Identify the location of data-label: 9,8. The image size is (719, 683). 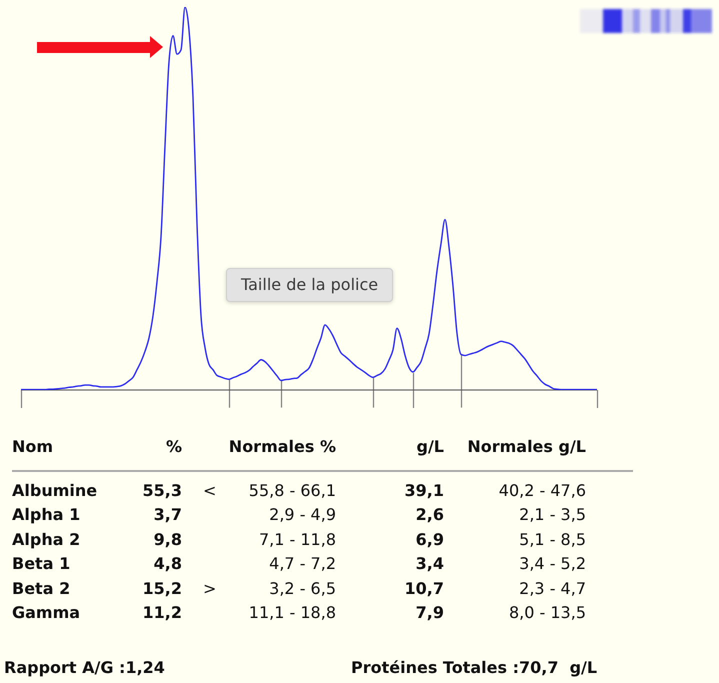
(168, 540).